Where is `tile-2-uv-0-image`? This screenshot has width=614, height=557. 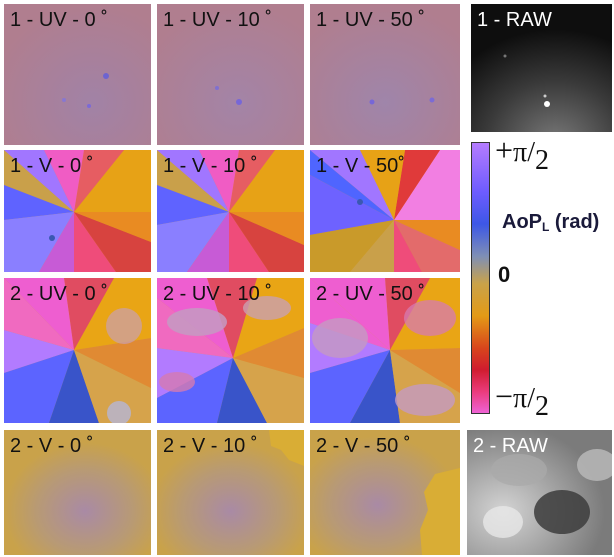 tile-2-uv-0-image is located at coordinates (77, 350).